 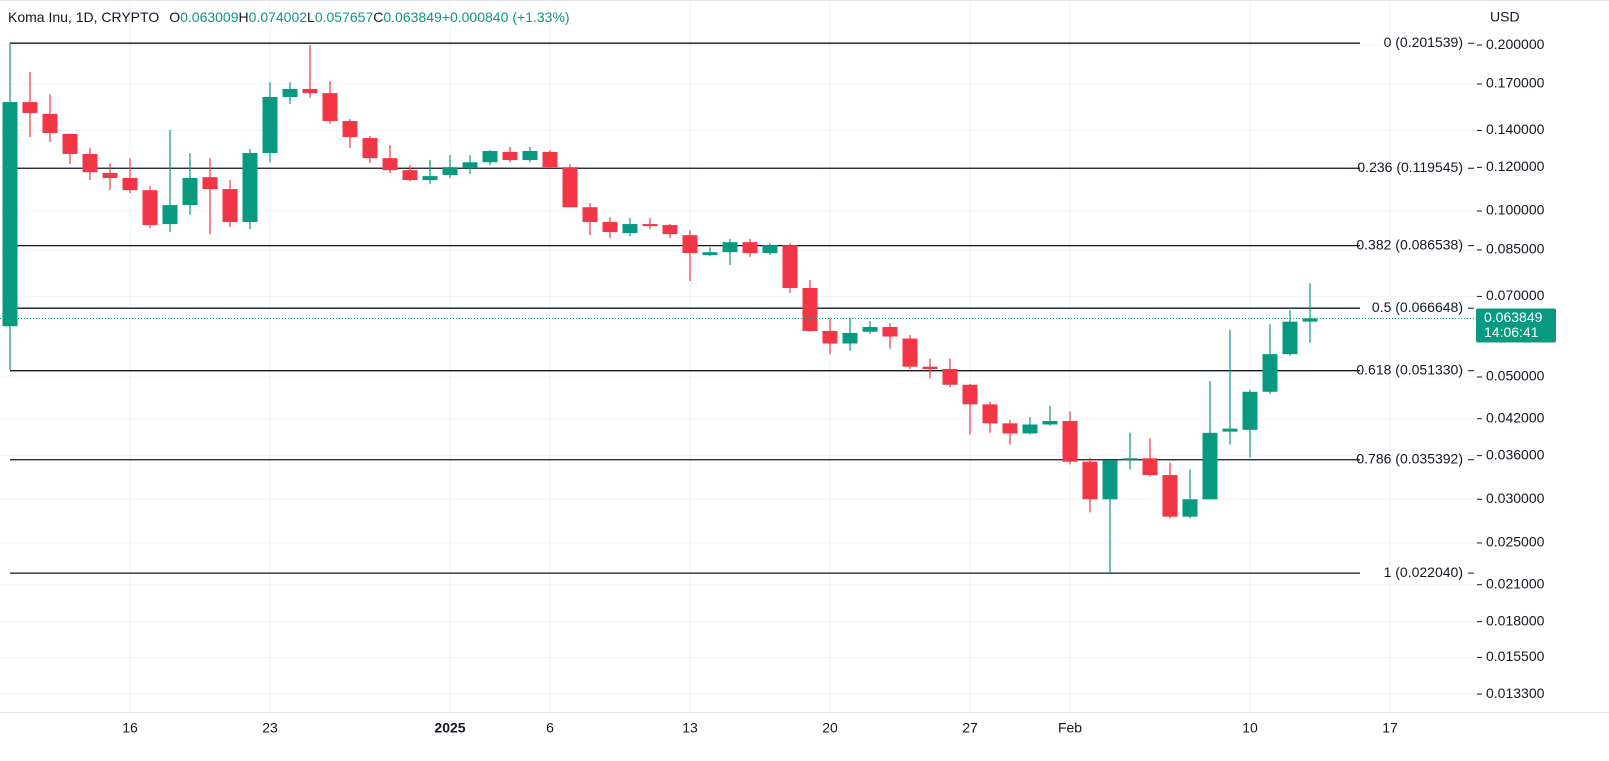 I want to click on legend-field-label: L, so click(x=311, y=17).